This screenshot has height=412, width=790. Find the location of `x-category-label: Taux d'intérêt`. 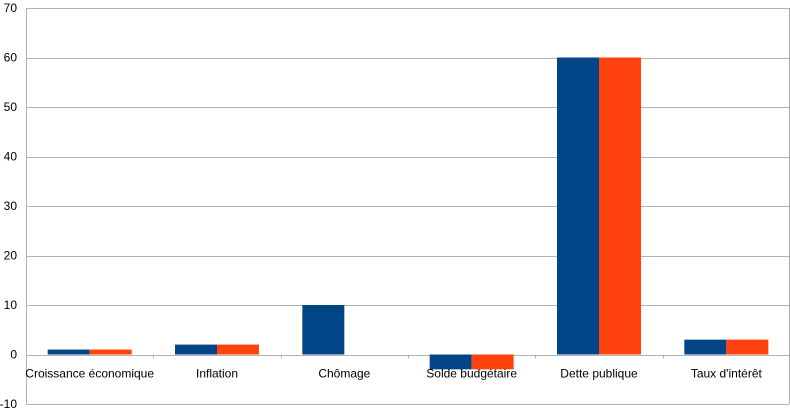

x-category-label: Taux d'intérêt is located at coordinates (727, 374).